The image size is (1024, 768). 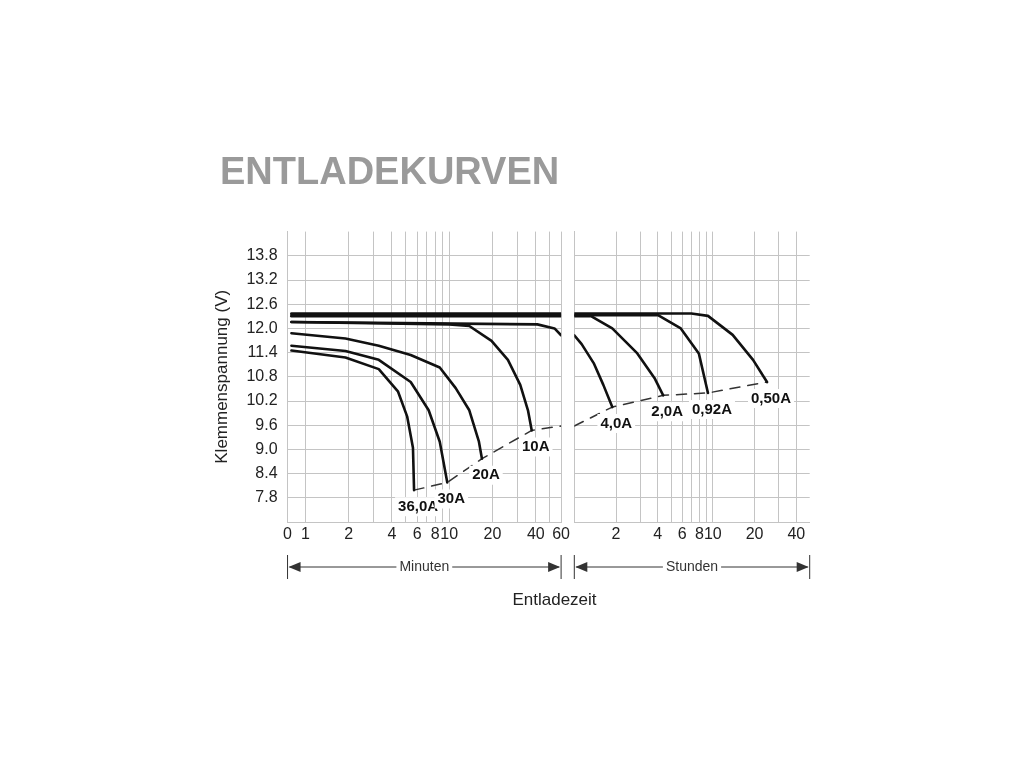 What do you see at coordinates (288, 534) in the screenshot?
I see `x-tick-label: 0` at bounding box center [288, 534].